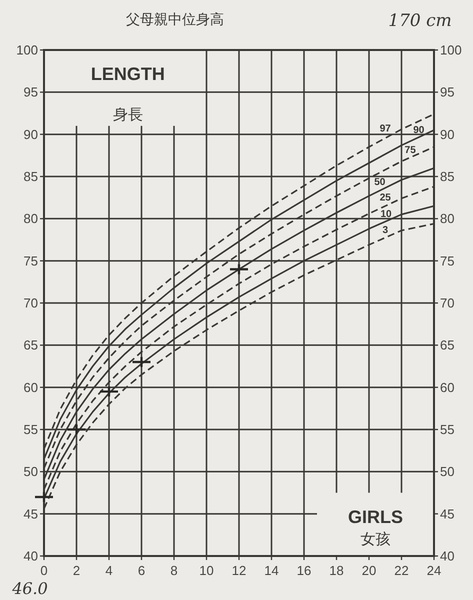 Image resolution: width=473 pixels, height=600 pixels. I want to click on x-tick-label: 14, so click(271, 570).